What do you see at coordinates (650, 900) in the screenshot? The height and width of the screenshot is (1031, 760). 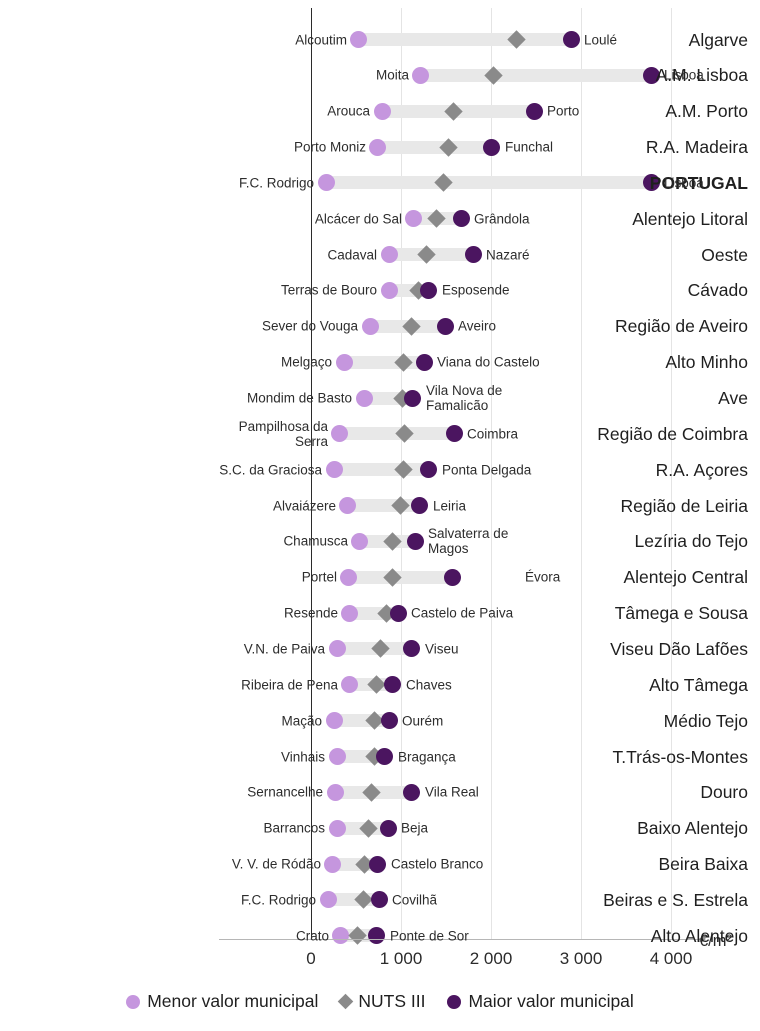 I see `category-label: Beiras e S. Estrela` at bounding box center [650, 900].